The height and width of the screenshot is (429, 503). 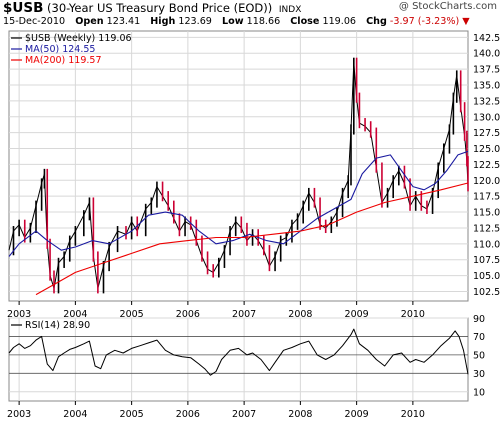 I want to click on price-y-tick-label: 115.0, so click(x=486, y=213).